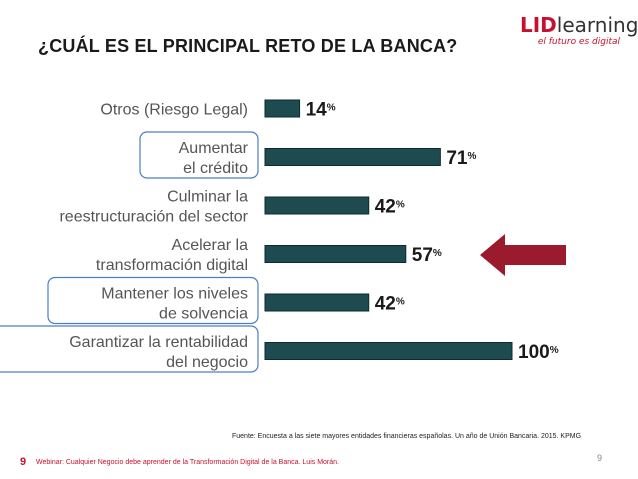 The image size is (638, 479). I want to click on category-label: del negocio, so click(207, 362).